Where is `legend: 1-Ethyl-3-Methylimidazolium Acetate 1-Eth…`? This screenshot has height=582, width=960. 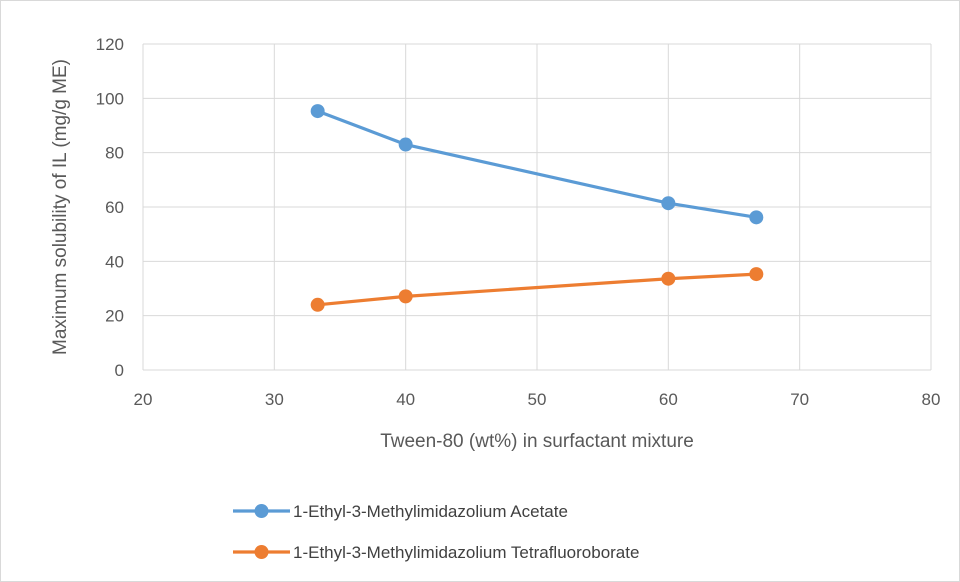 legend: 1-Ethyl-3-Methylimidazolium Acetate 1-Eth… is located at coordinates (436, 532).